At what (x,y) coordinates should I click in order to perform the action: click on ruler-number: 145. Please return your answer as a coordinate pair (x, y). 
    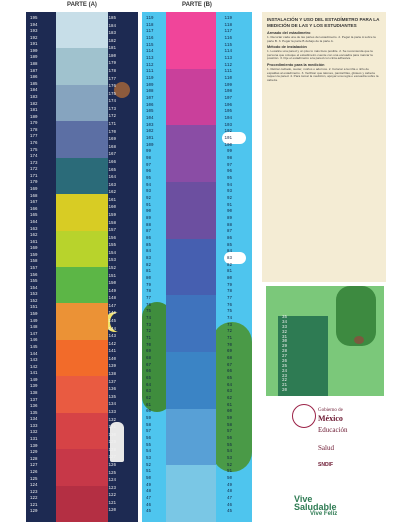
    Looking at the image, I should click on (112, 322).